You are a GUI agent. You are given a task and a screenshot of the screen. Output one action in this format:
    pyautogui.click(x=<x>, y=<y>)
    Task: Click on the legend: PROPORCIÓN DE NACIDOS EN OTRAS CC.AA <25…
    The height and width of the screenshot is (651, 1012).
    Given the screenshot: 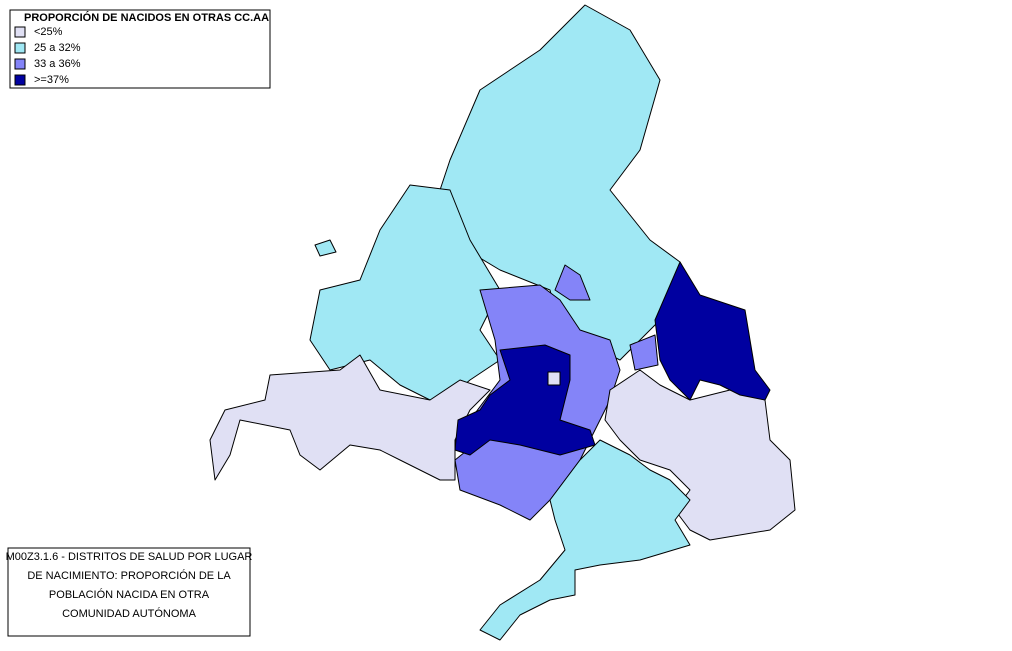 What is the action you would take?
    pyautogui.click(x=140, y=49)
    